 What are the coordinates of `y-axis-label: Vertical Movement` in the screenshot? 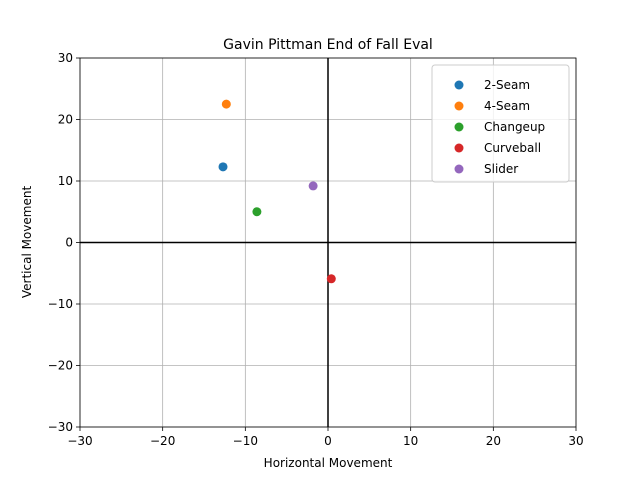 It's located at (27, 242).